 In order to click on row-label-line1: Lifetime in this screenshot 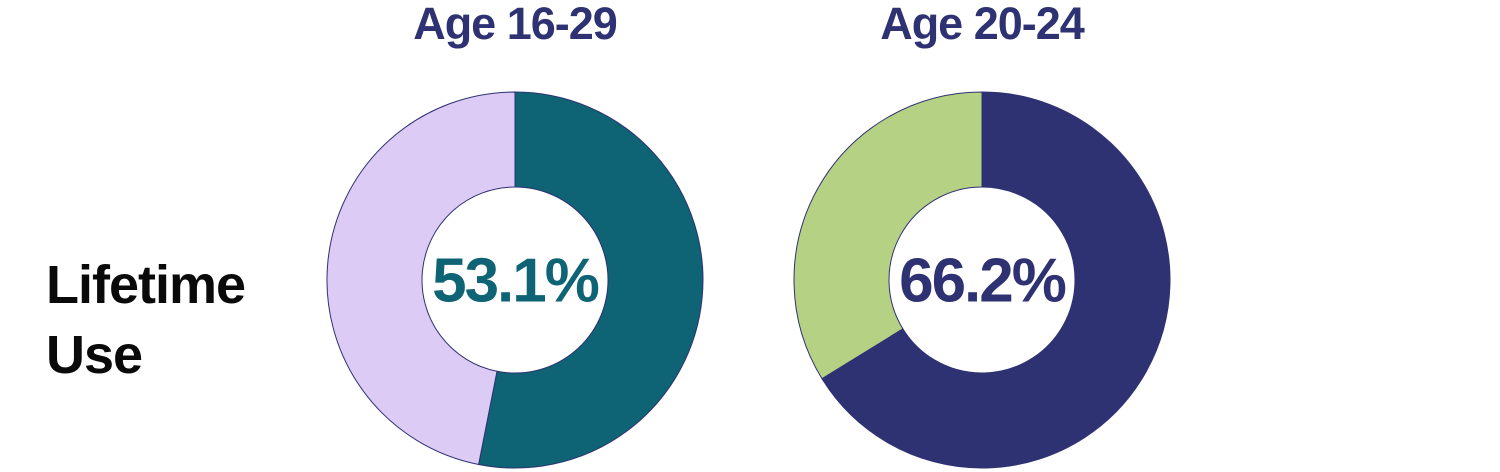, I will do `click(146, 285)`.